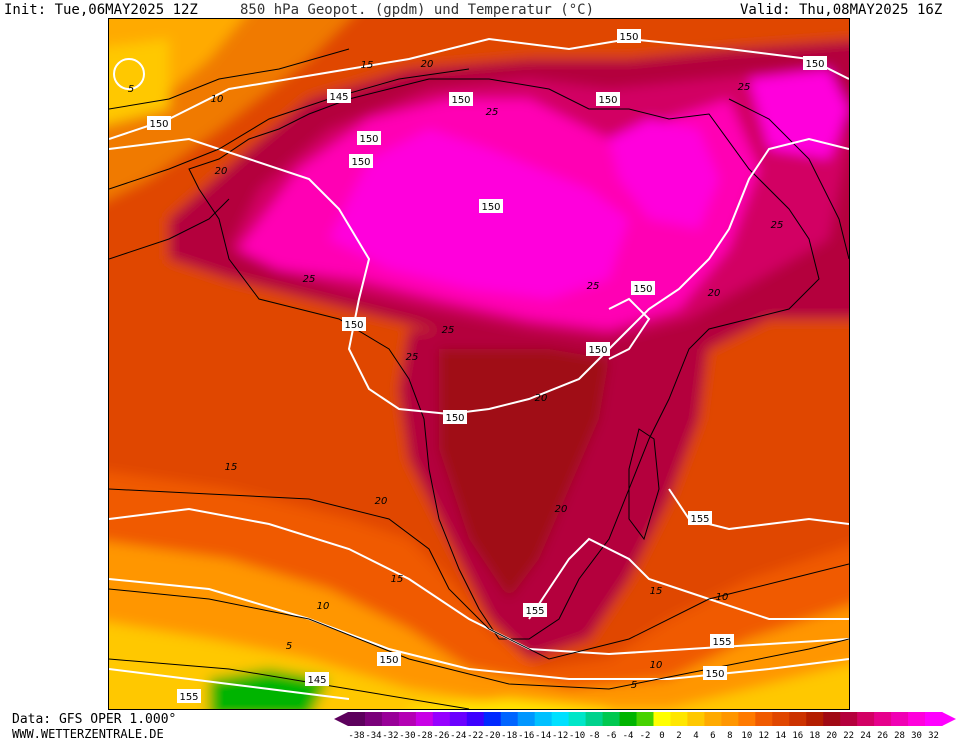 The width and height of the screenshot is (959, 744). I want to click on geopot-label-south-atlantic-low: 145, so click(317, 679).